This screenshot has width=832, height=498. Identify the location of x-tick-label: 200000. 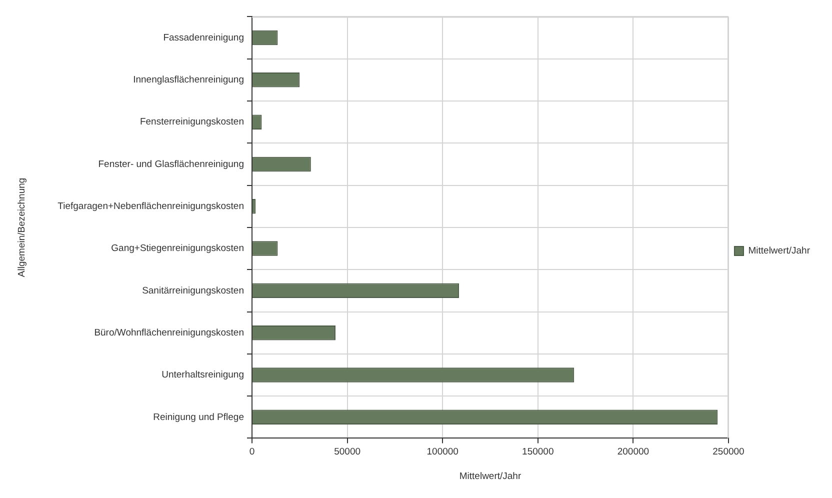
(633, 452).